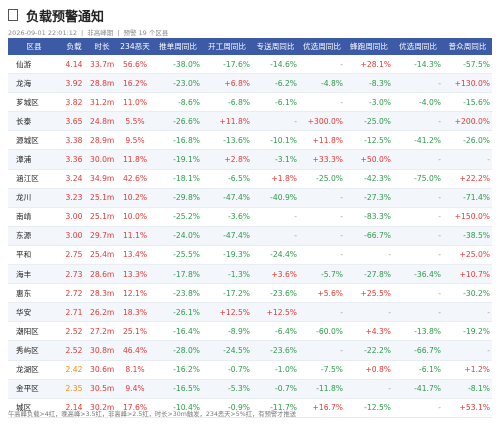 Image resolution: width=500 pixels, height=435 pixels. I want to click on cell: 29.7m, so click(102, 236).